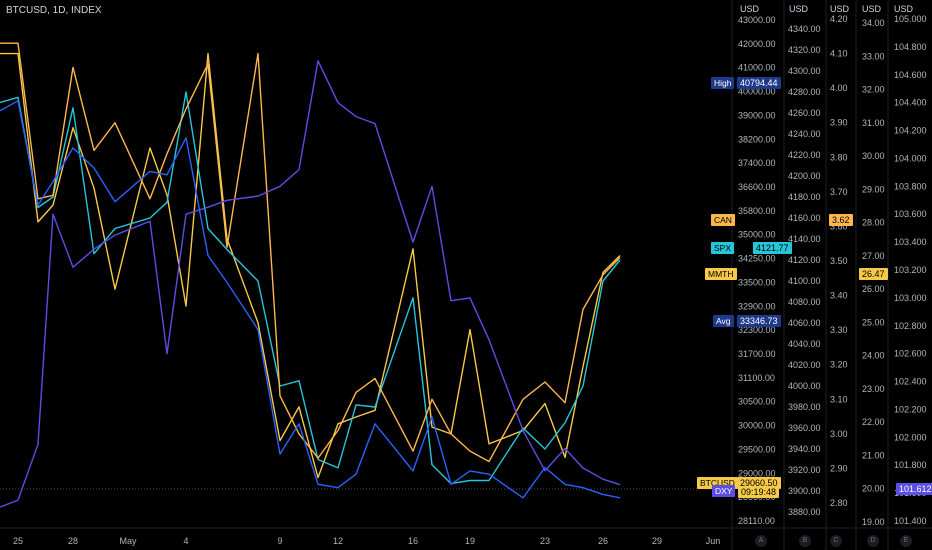 The height and width of the screenshot is (550, 932). I want to click on y-tick-label-C: 4.10, so click(839, 54).